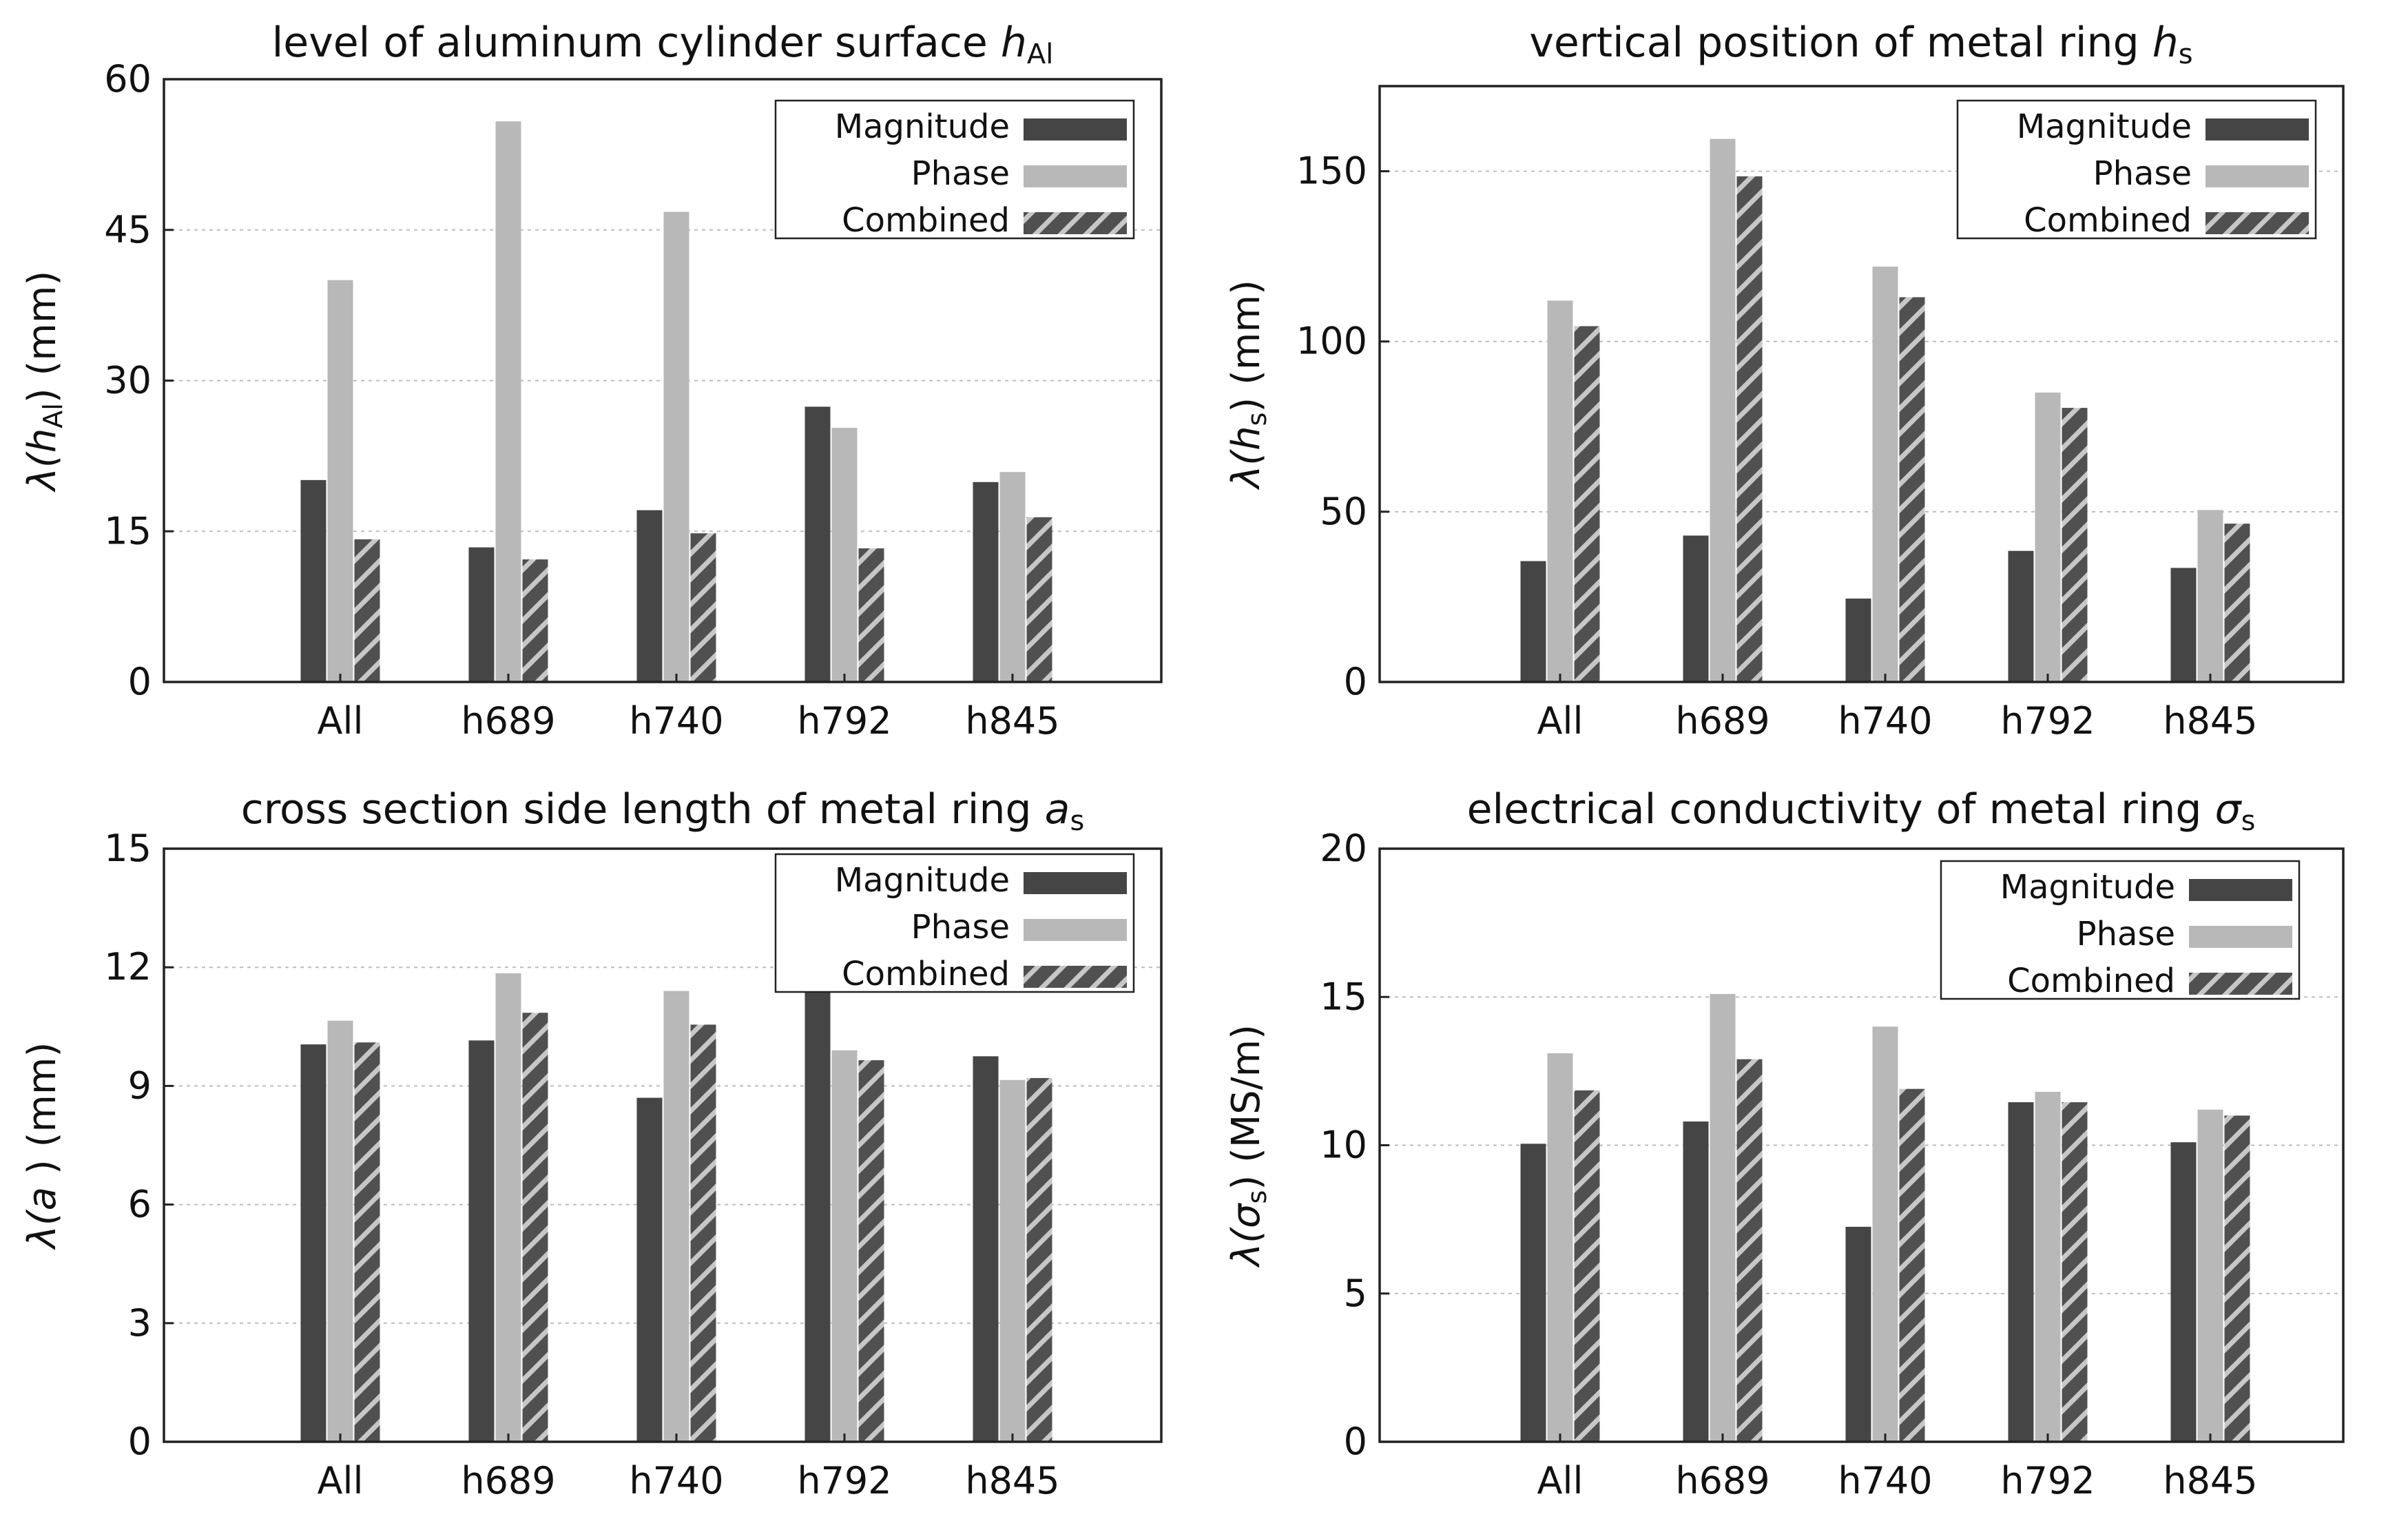  I want to click on ylabel-symbol: σ, so click(1247, 1215).